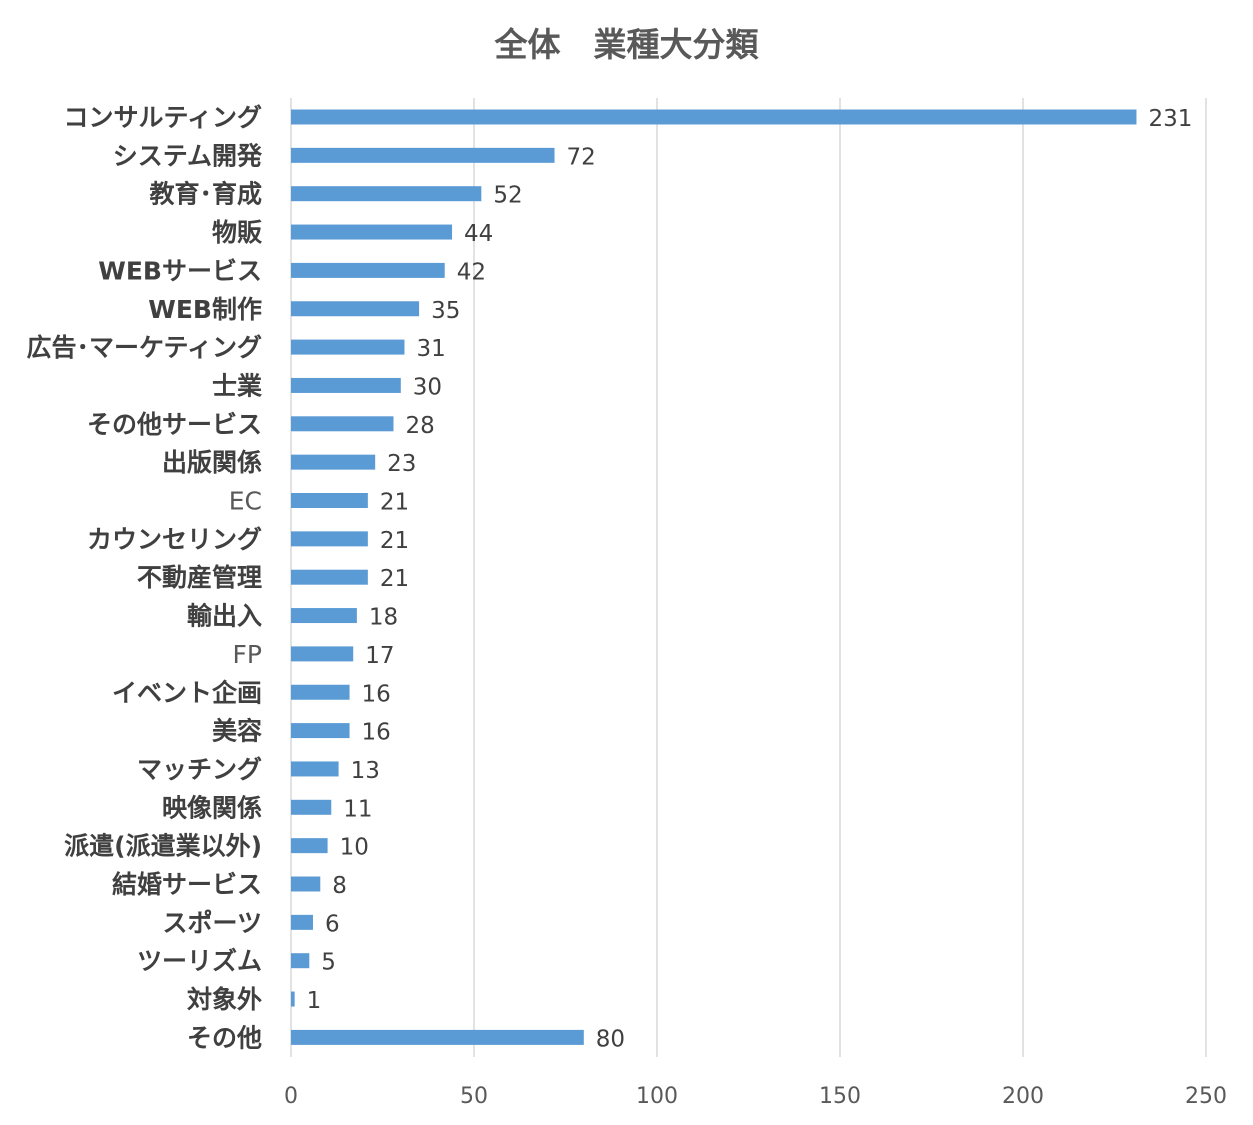 This screenshot has height=1125, width=1253. I want to click on x-tick-label: 50, so click(474, 1096).